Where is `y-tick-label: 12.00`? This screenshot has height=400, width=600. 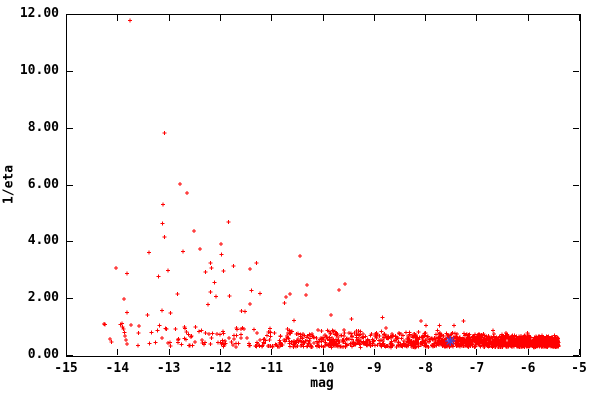 y-tick-label: 12.00 is located at coordinates (39, 13).